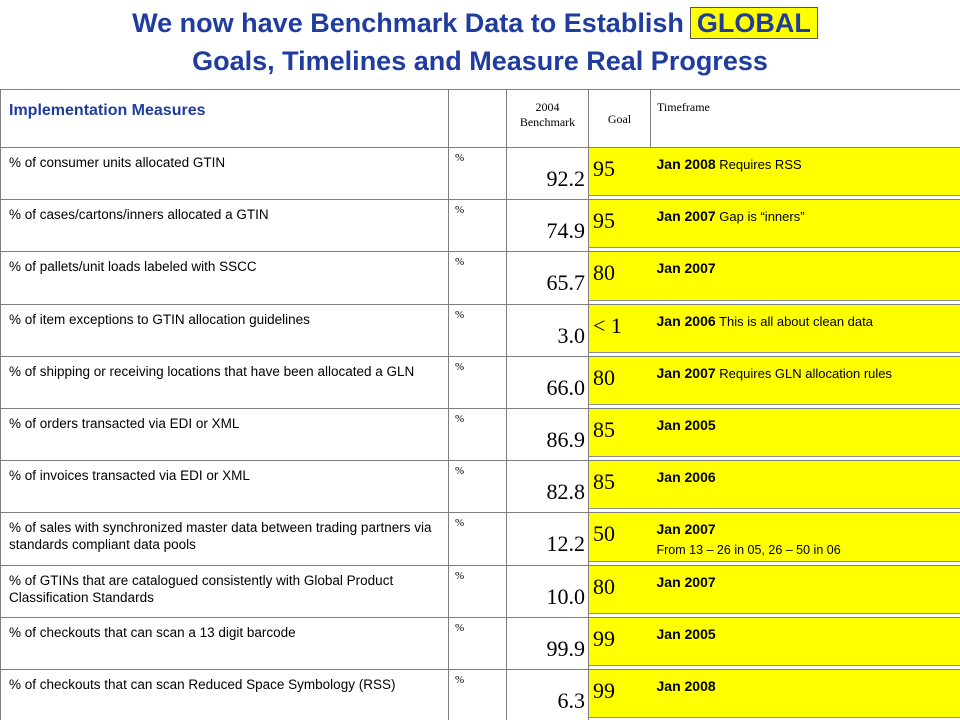  I want to click on benchmark-cell: 74.9, so click(547, 226).